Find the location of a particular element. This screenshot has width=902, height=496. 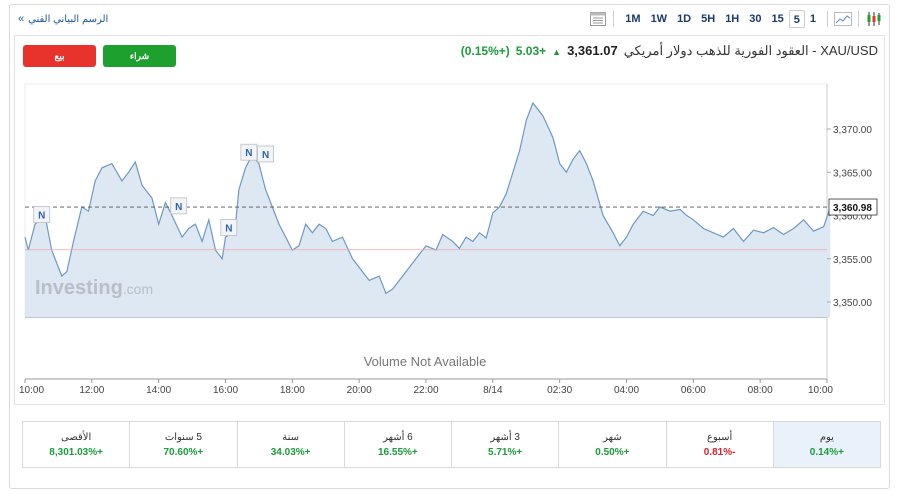

y-tick-label: 3,350.00 is located at coordinates (852, 303).